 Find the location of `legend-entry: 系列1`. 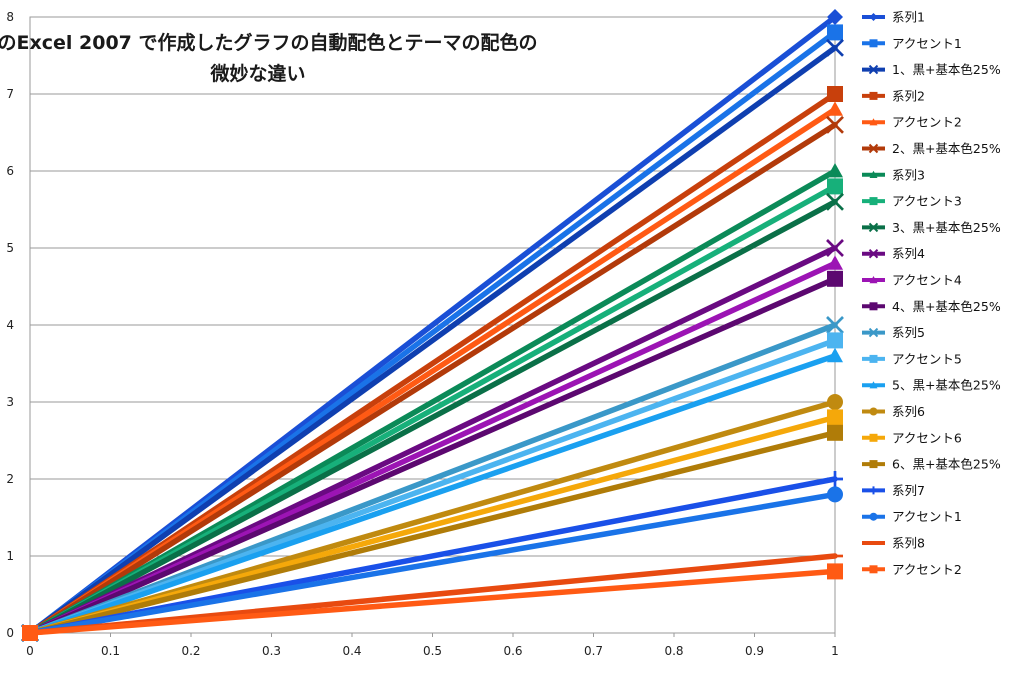

legend-entry: 系列1 is located at coordinates (893, 17).